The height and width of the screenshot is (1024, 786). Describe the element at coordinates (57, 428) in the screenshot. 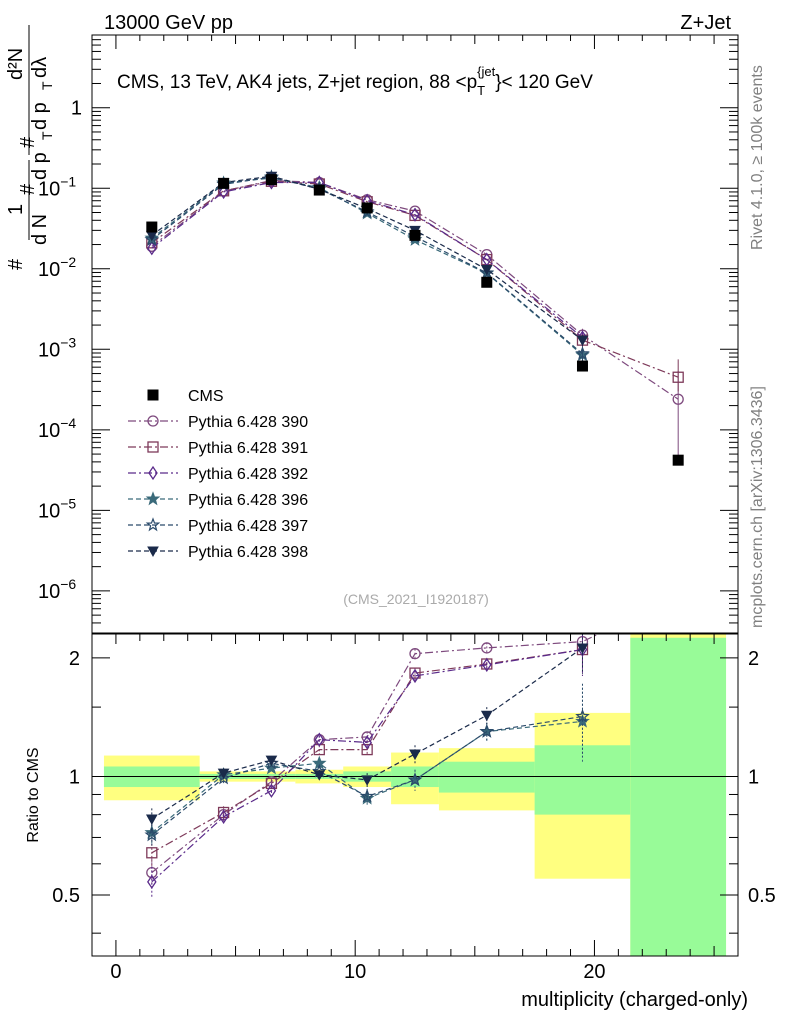

I see `main-y-tick-label: 10⁻⁴` at that location.